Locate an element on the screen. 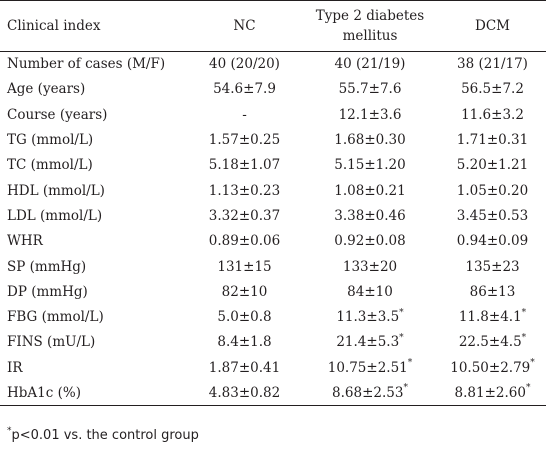 The width and height of the screenshot is (546, 457). cell-t2dm-value: 133±20 is located at coordinates (370, 266).